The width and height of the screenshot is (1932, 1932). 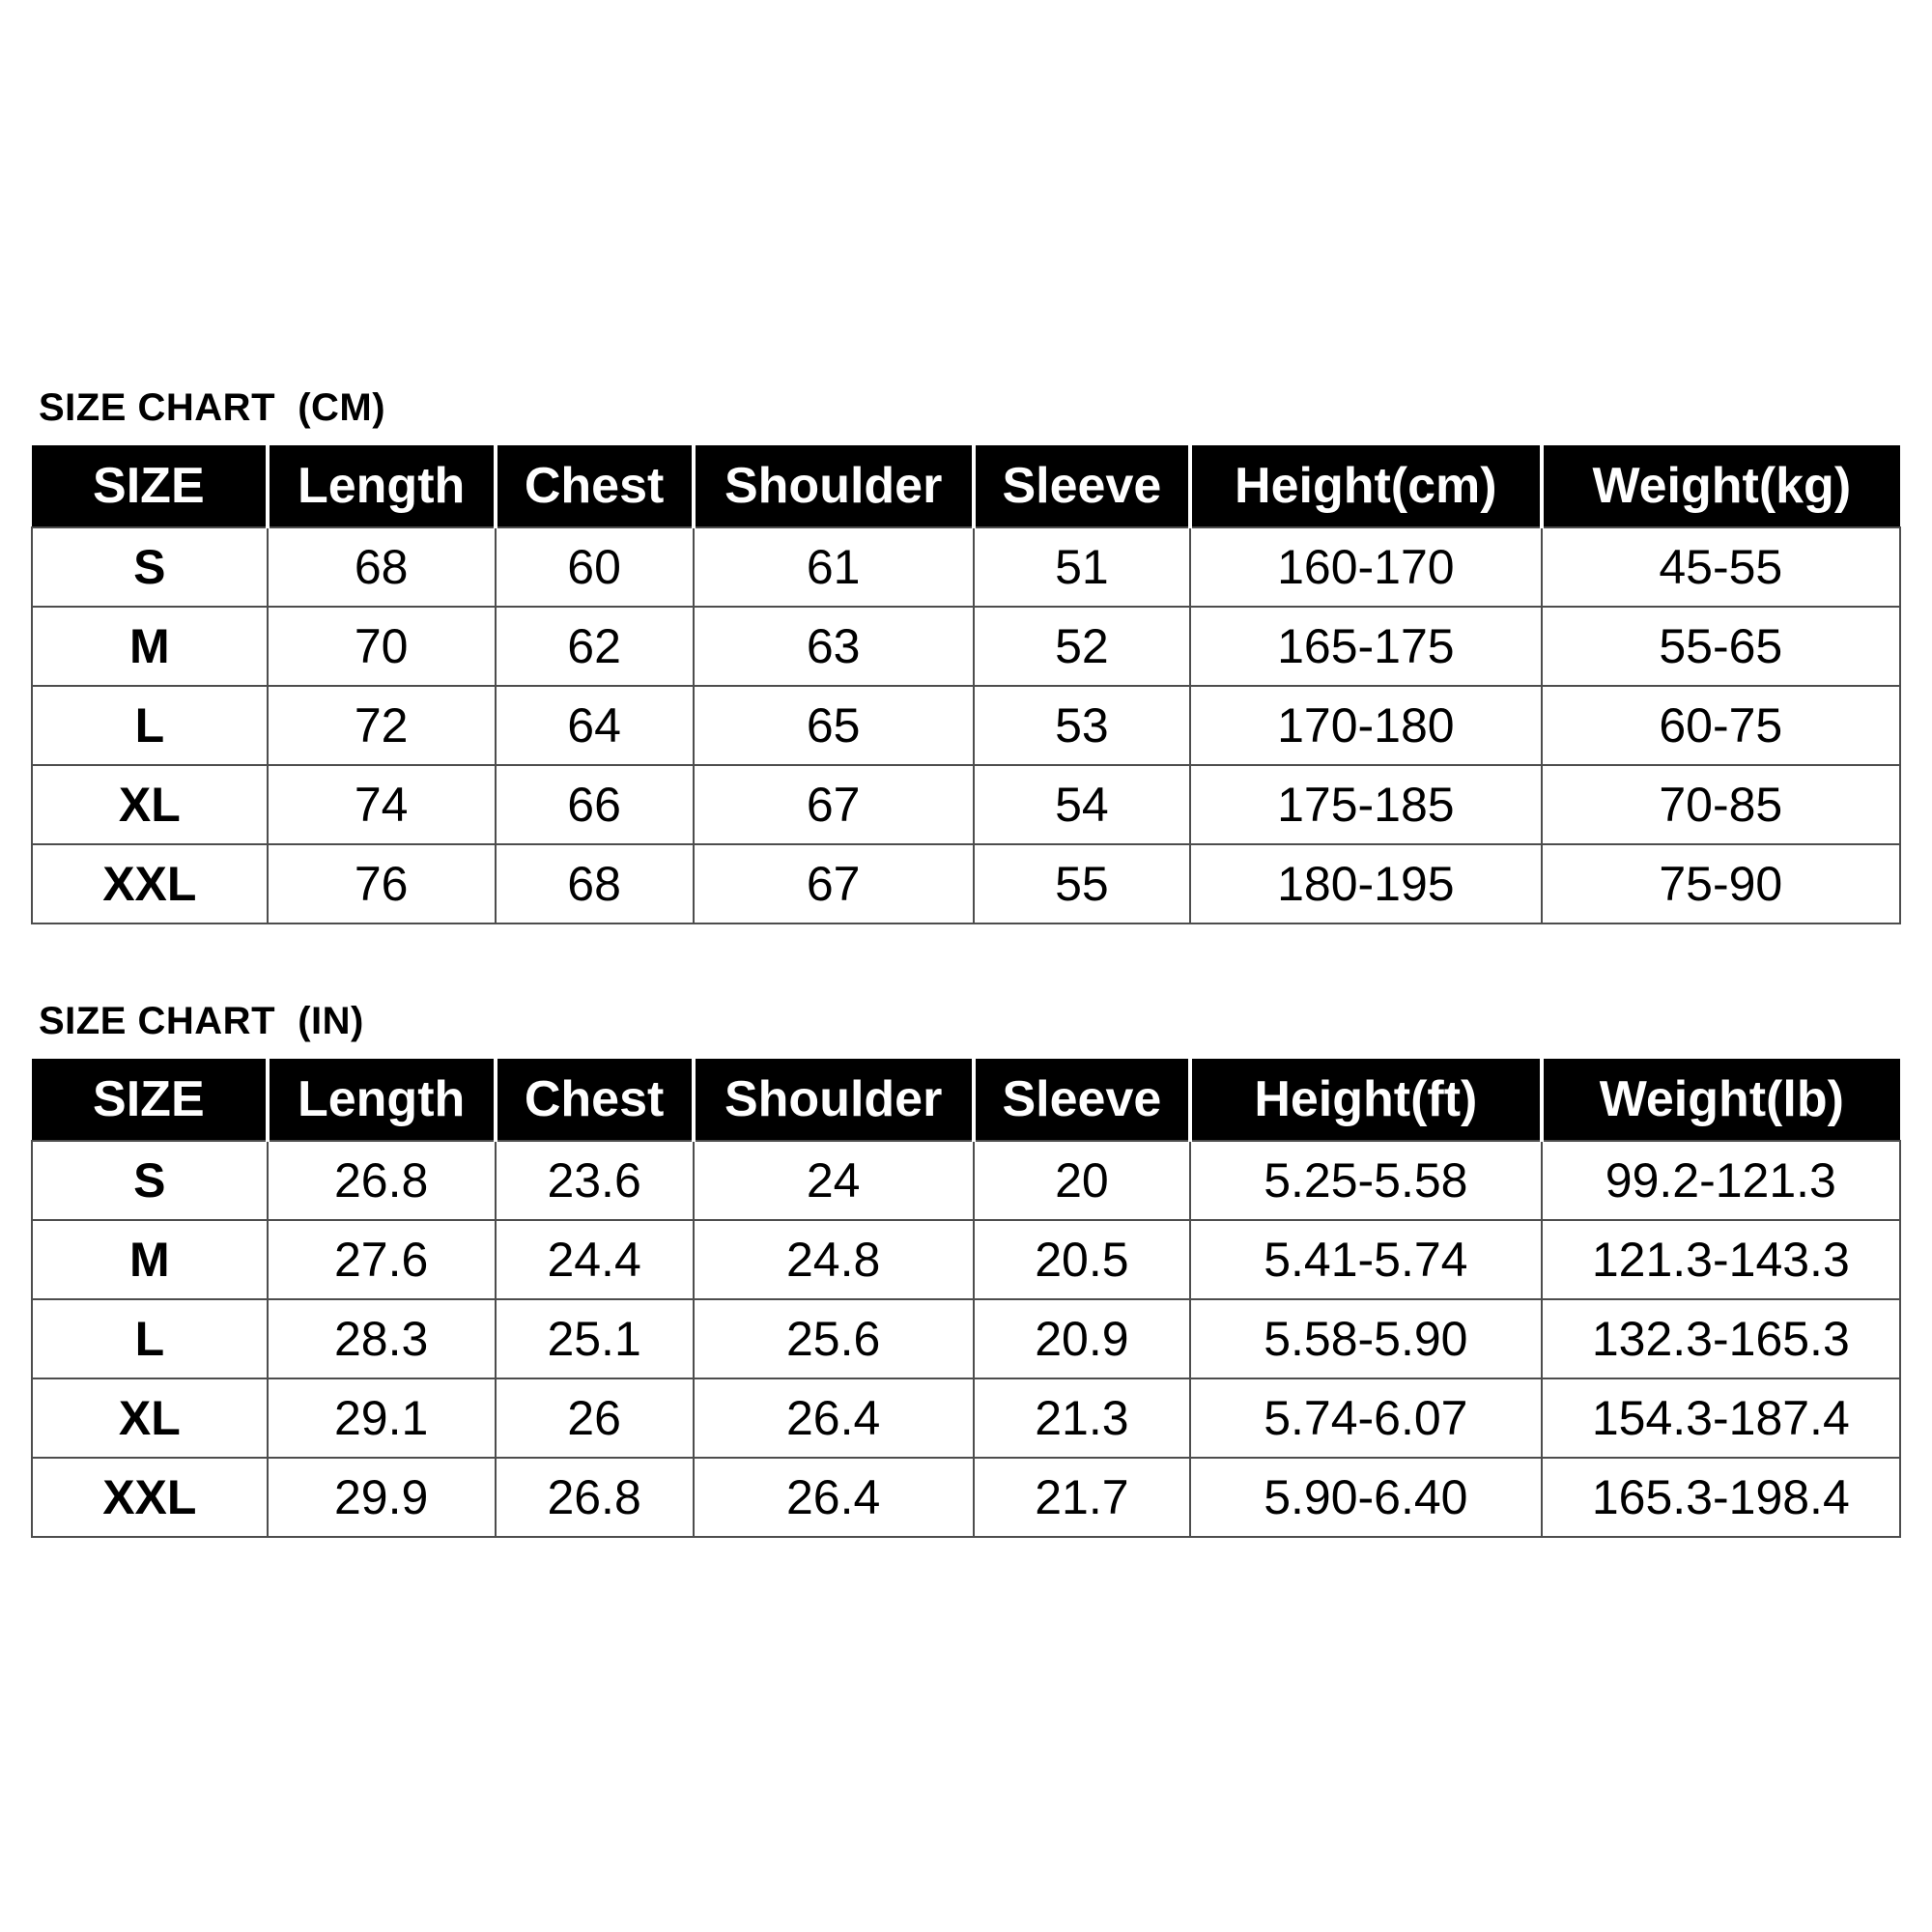 I want to click on value-cell: 160-170, so click(x=1366, y=567).